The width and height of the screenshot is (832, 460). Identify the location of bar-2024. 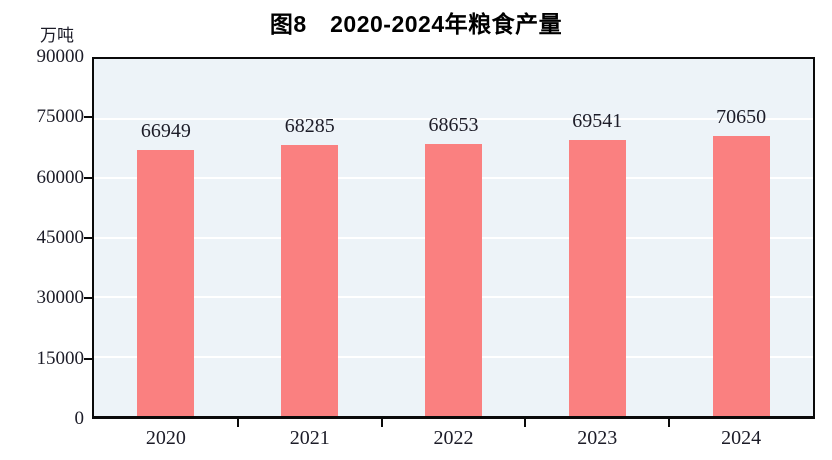
(741, 275).